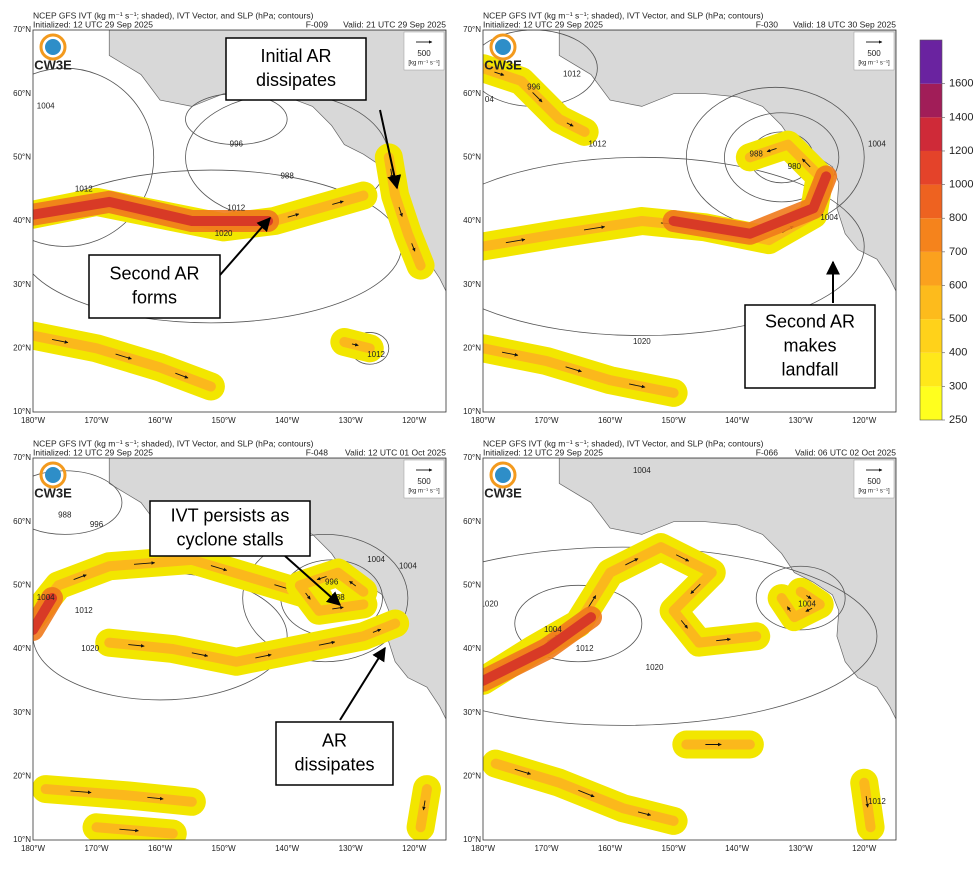  I want to click on panel-valid: Valid: 12 UTC 01 Oct 2025, so click(395, 452).